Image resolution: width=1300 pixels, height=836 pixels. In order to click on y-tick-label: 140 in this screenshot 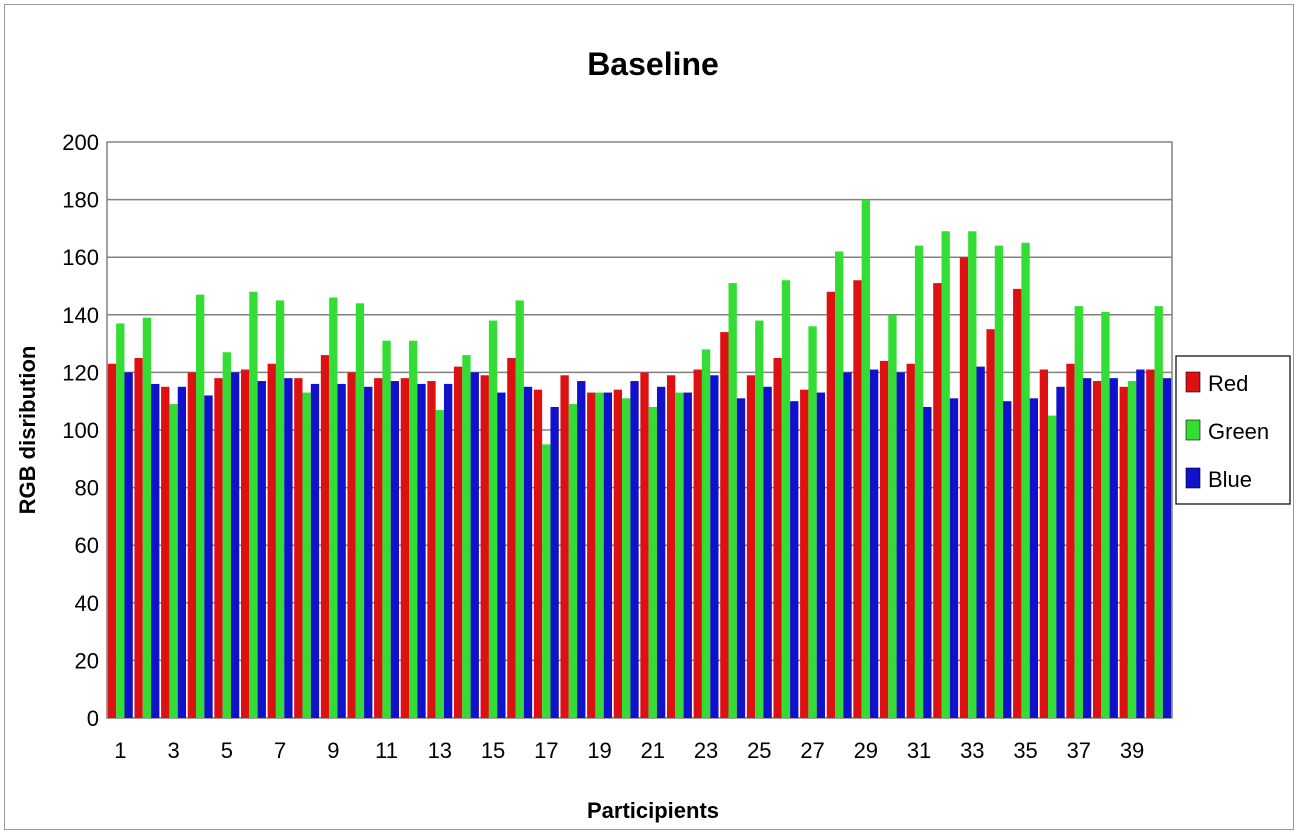, I will do `click(80, 315)`.